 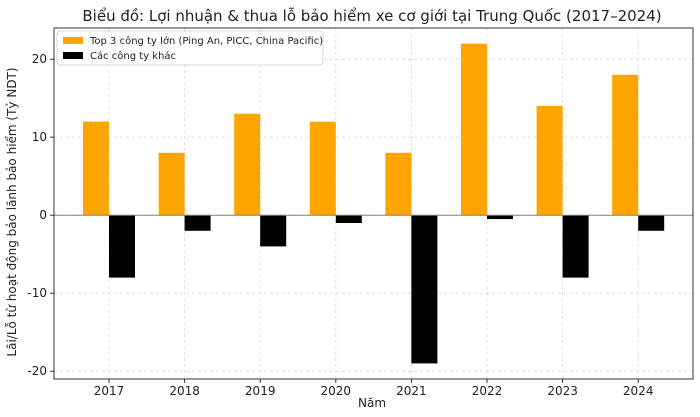 I want to click on legend-swatch-top3, so click(x=73, y=40).